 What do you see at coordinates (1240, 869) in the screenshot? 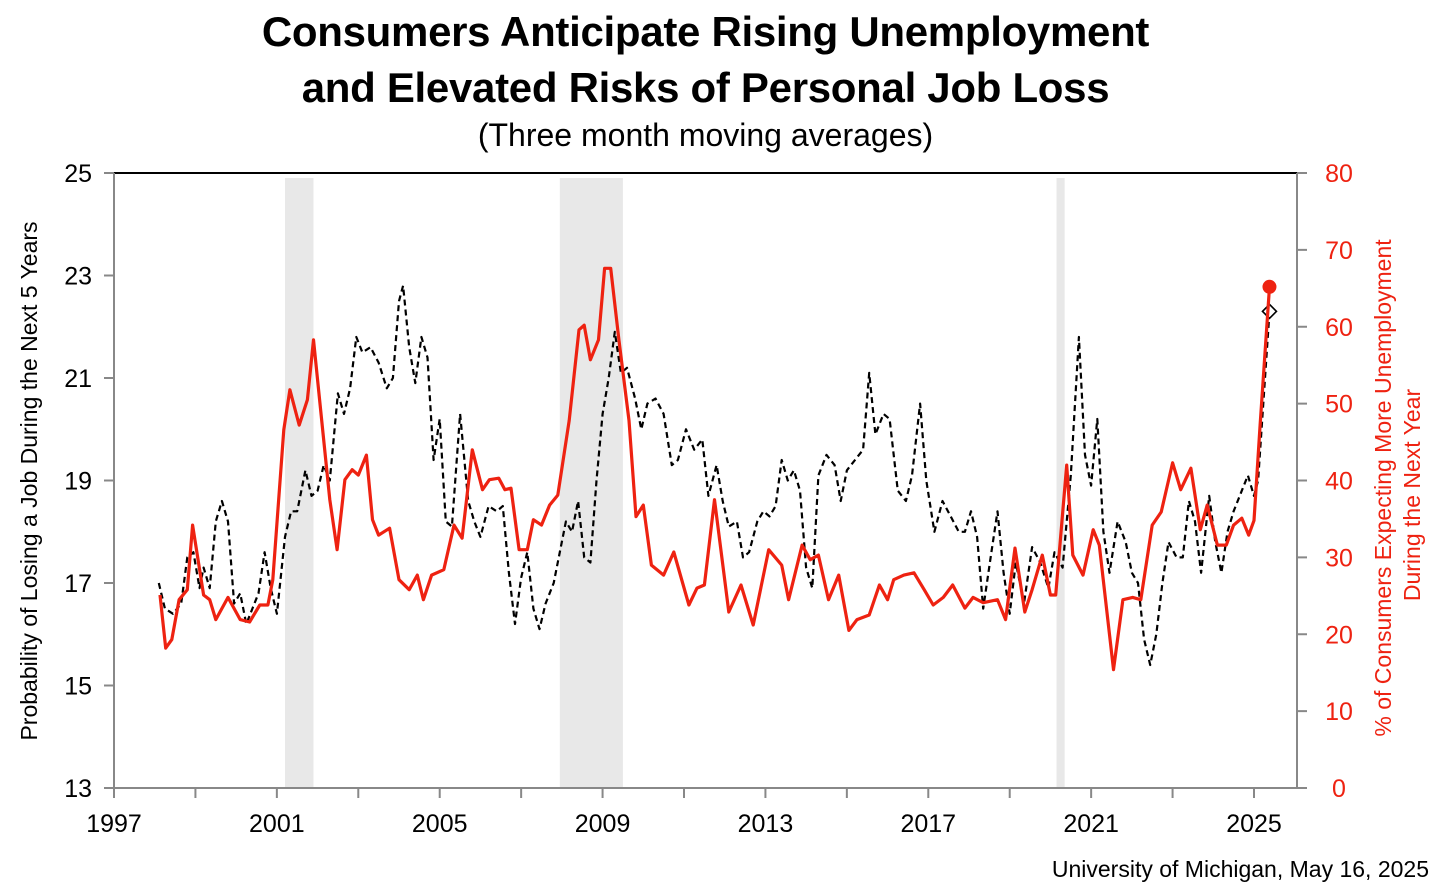
I see `source-note: University of Michigan, May 16, 2025` at bounding box center [1240, 869].